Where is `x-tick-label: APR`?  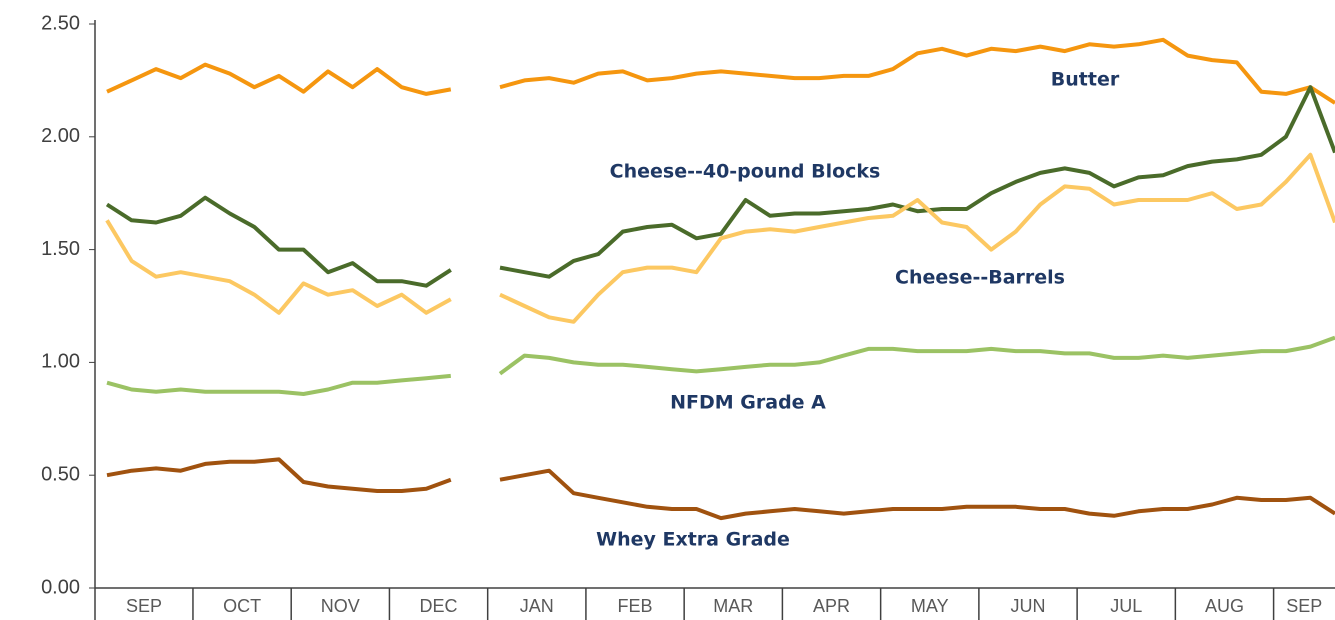 x-tick-label: APR is located at coordinates (831, 606).